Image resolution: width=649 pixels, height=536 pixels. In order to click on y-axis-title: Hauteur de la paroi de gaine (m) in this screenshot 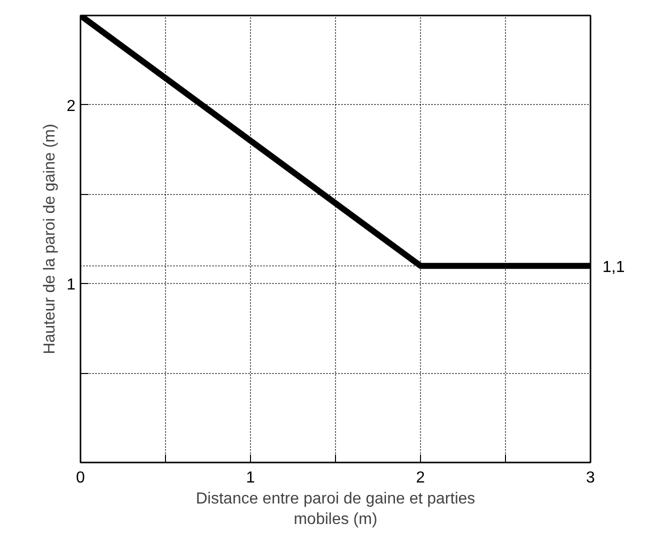, I will do `click(50, 239)`.